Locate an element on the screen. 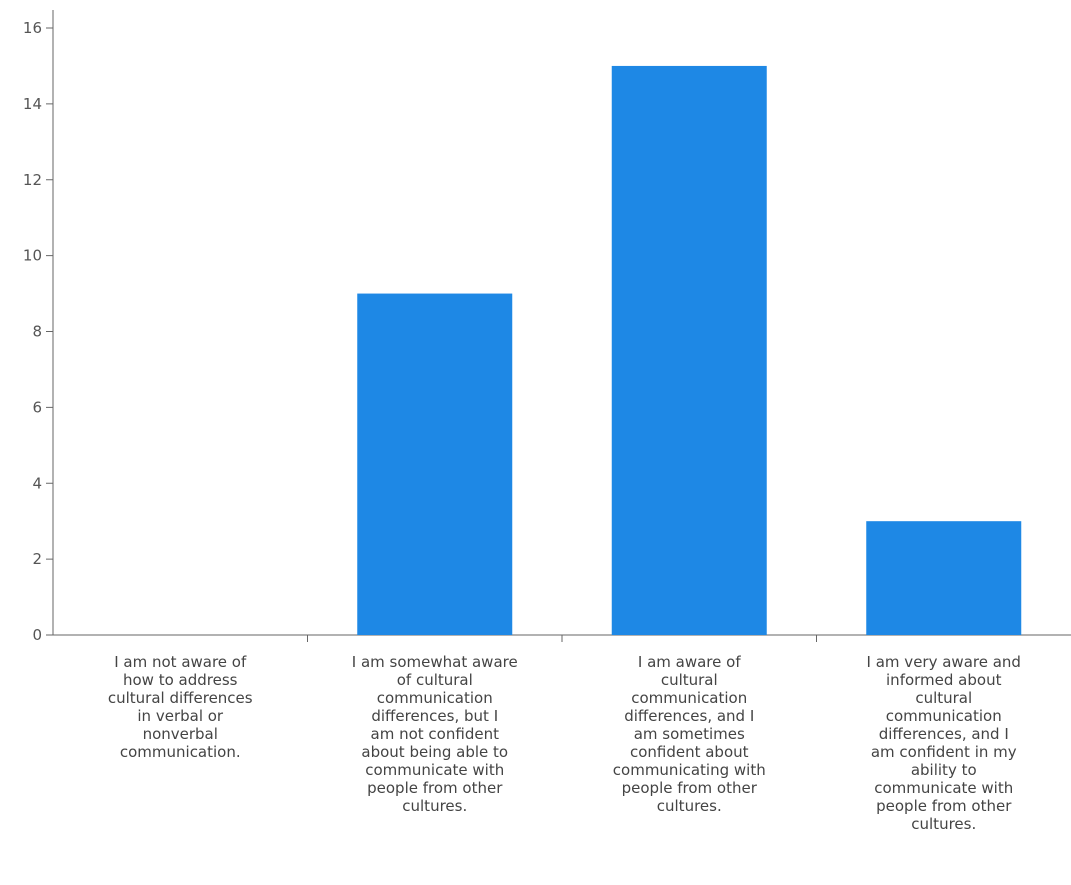 This screenshot has height=885, width=1071. x-category-label-line: am not confident is located at coordinates (435, 734).